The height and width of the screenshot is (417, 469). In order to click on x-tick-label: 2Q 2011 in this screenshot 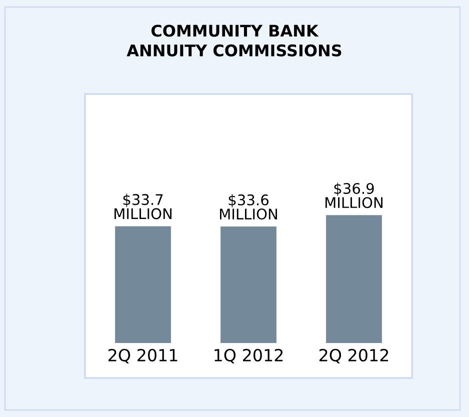, I will do `click(143, 356)`.